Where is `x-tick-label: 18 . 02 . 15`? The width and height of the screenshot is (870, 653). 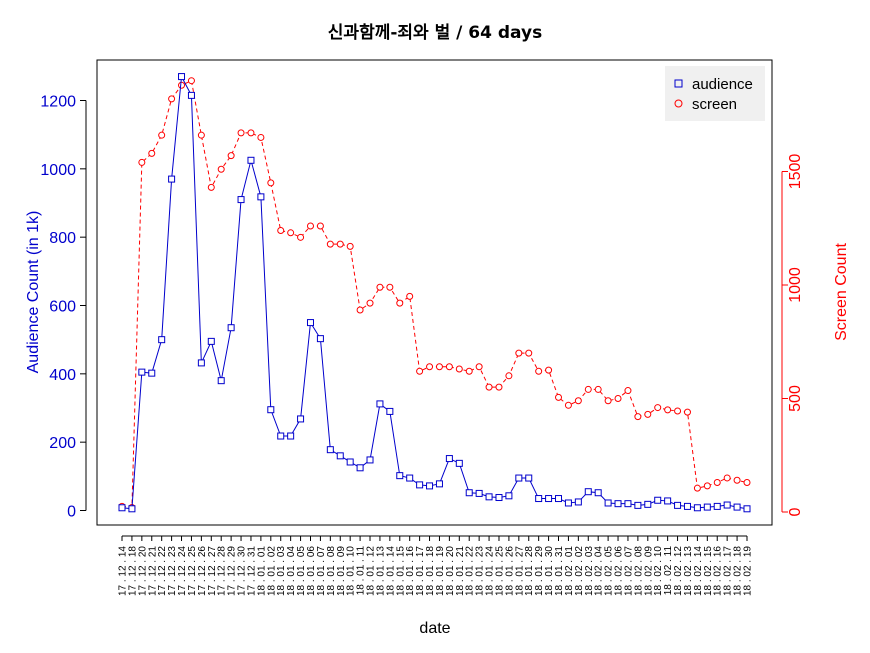
x-tick-label: 18 . 02 . 15 is located at coordinates (708, 571).